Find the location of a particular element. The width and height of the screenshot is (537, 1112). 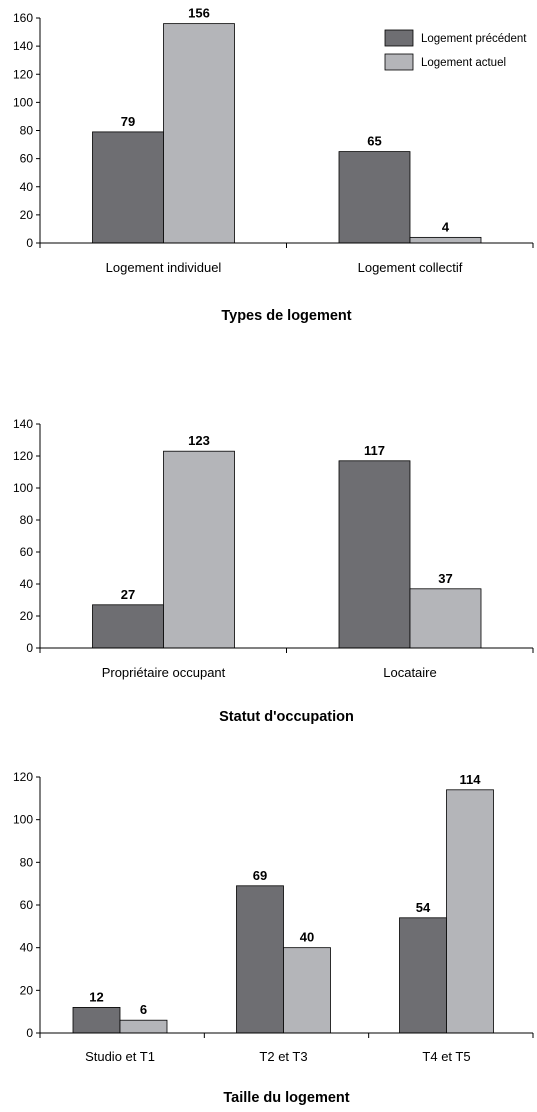

data-label: 156 is located at coordinates (199, 13).